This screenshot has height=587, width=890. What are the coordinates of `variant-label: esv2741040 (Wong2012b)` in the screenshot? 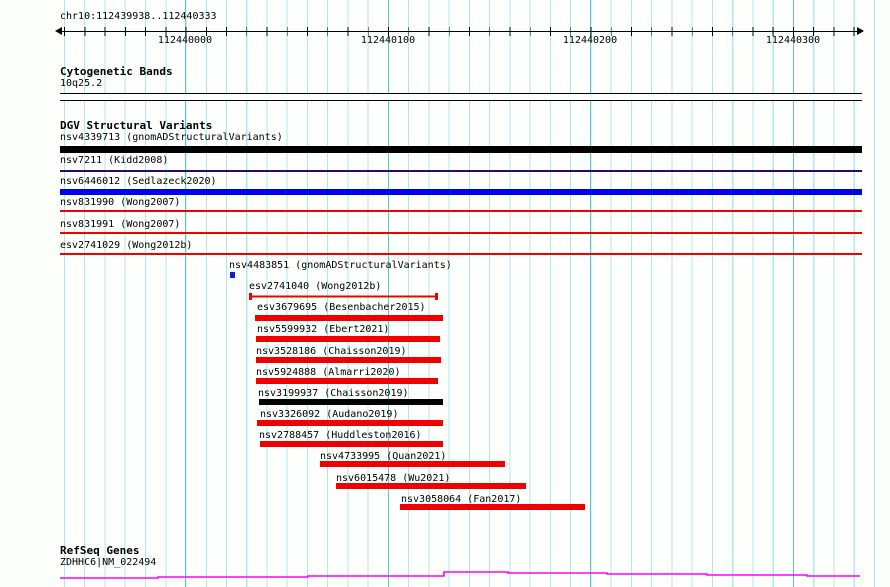 It's located at (315, 286).